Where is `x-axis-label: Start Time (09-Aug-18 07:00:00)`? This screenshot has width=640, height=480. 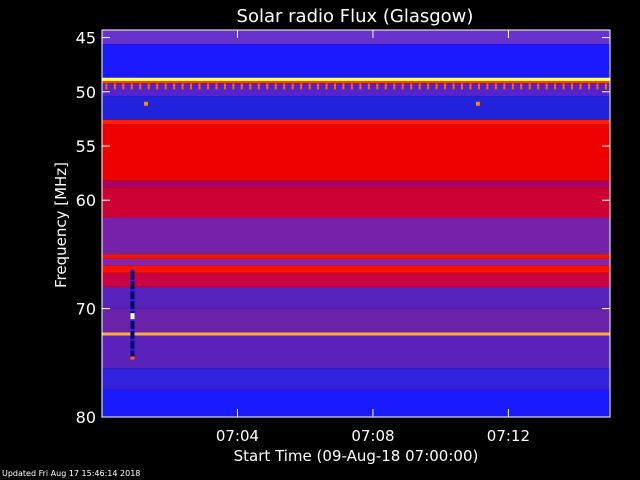 x-axis-label: Start Time (09-Aug-18 07:00:00) is located at coordinates (356, 456).